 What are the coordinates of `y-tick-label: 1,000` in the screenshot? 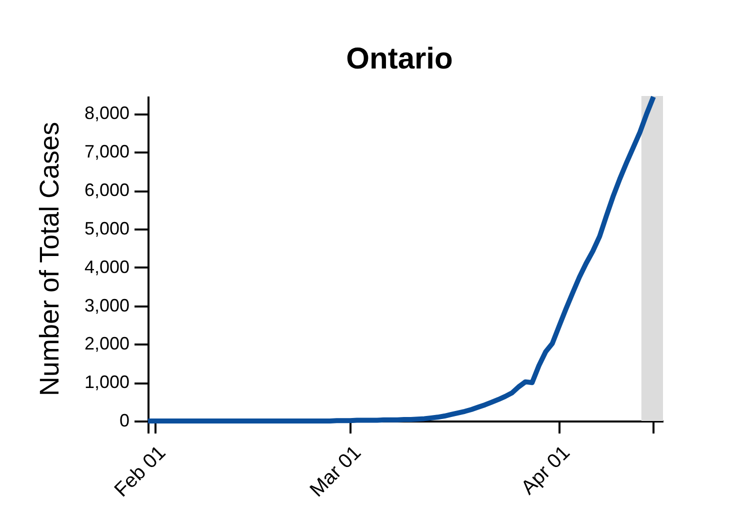 It's located at (107, 382).